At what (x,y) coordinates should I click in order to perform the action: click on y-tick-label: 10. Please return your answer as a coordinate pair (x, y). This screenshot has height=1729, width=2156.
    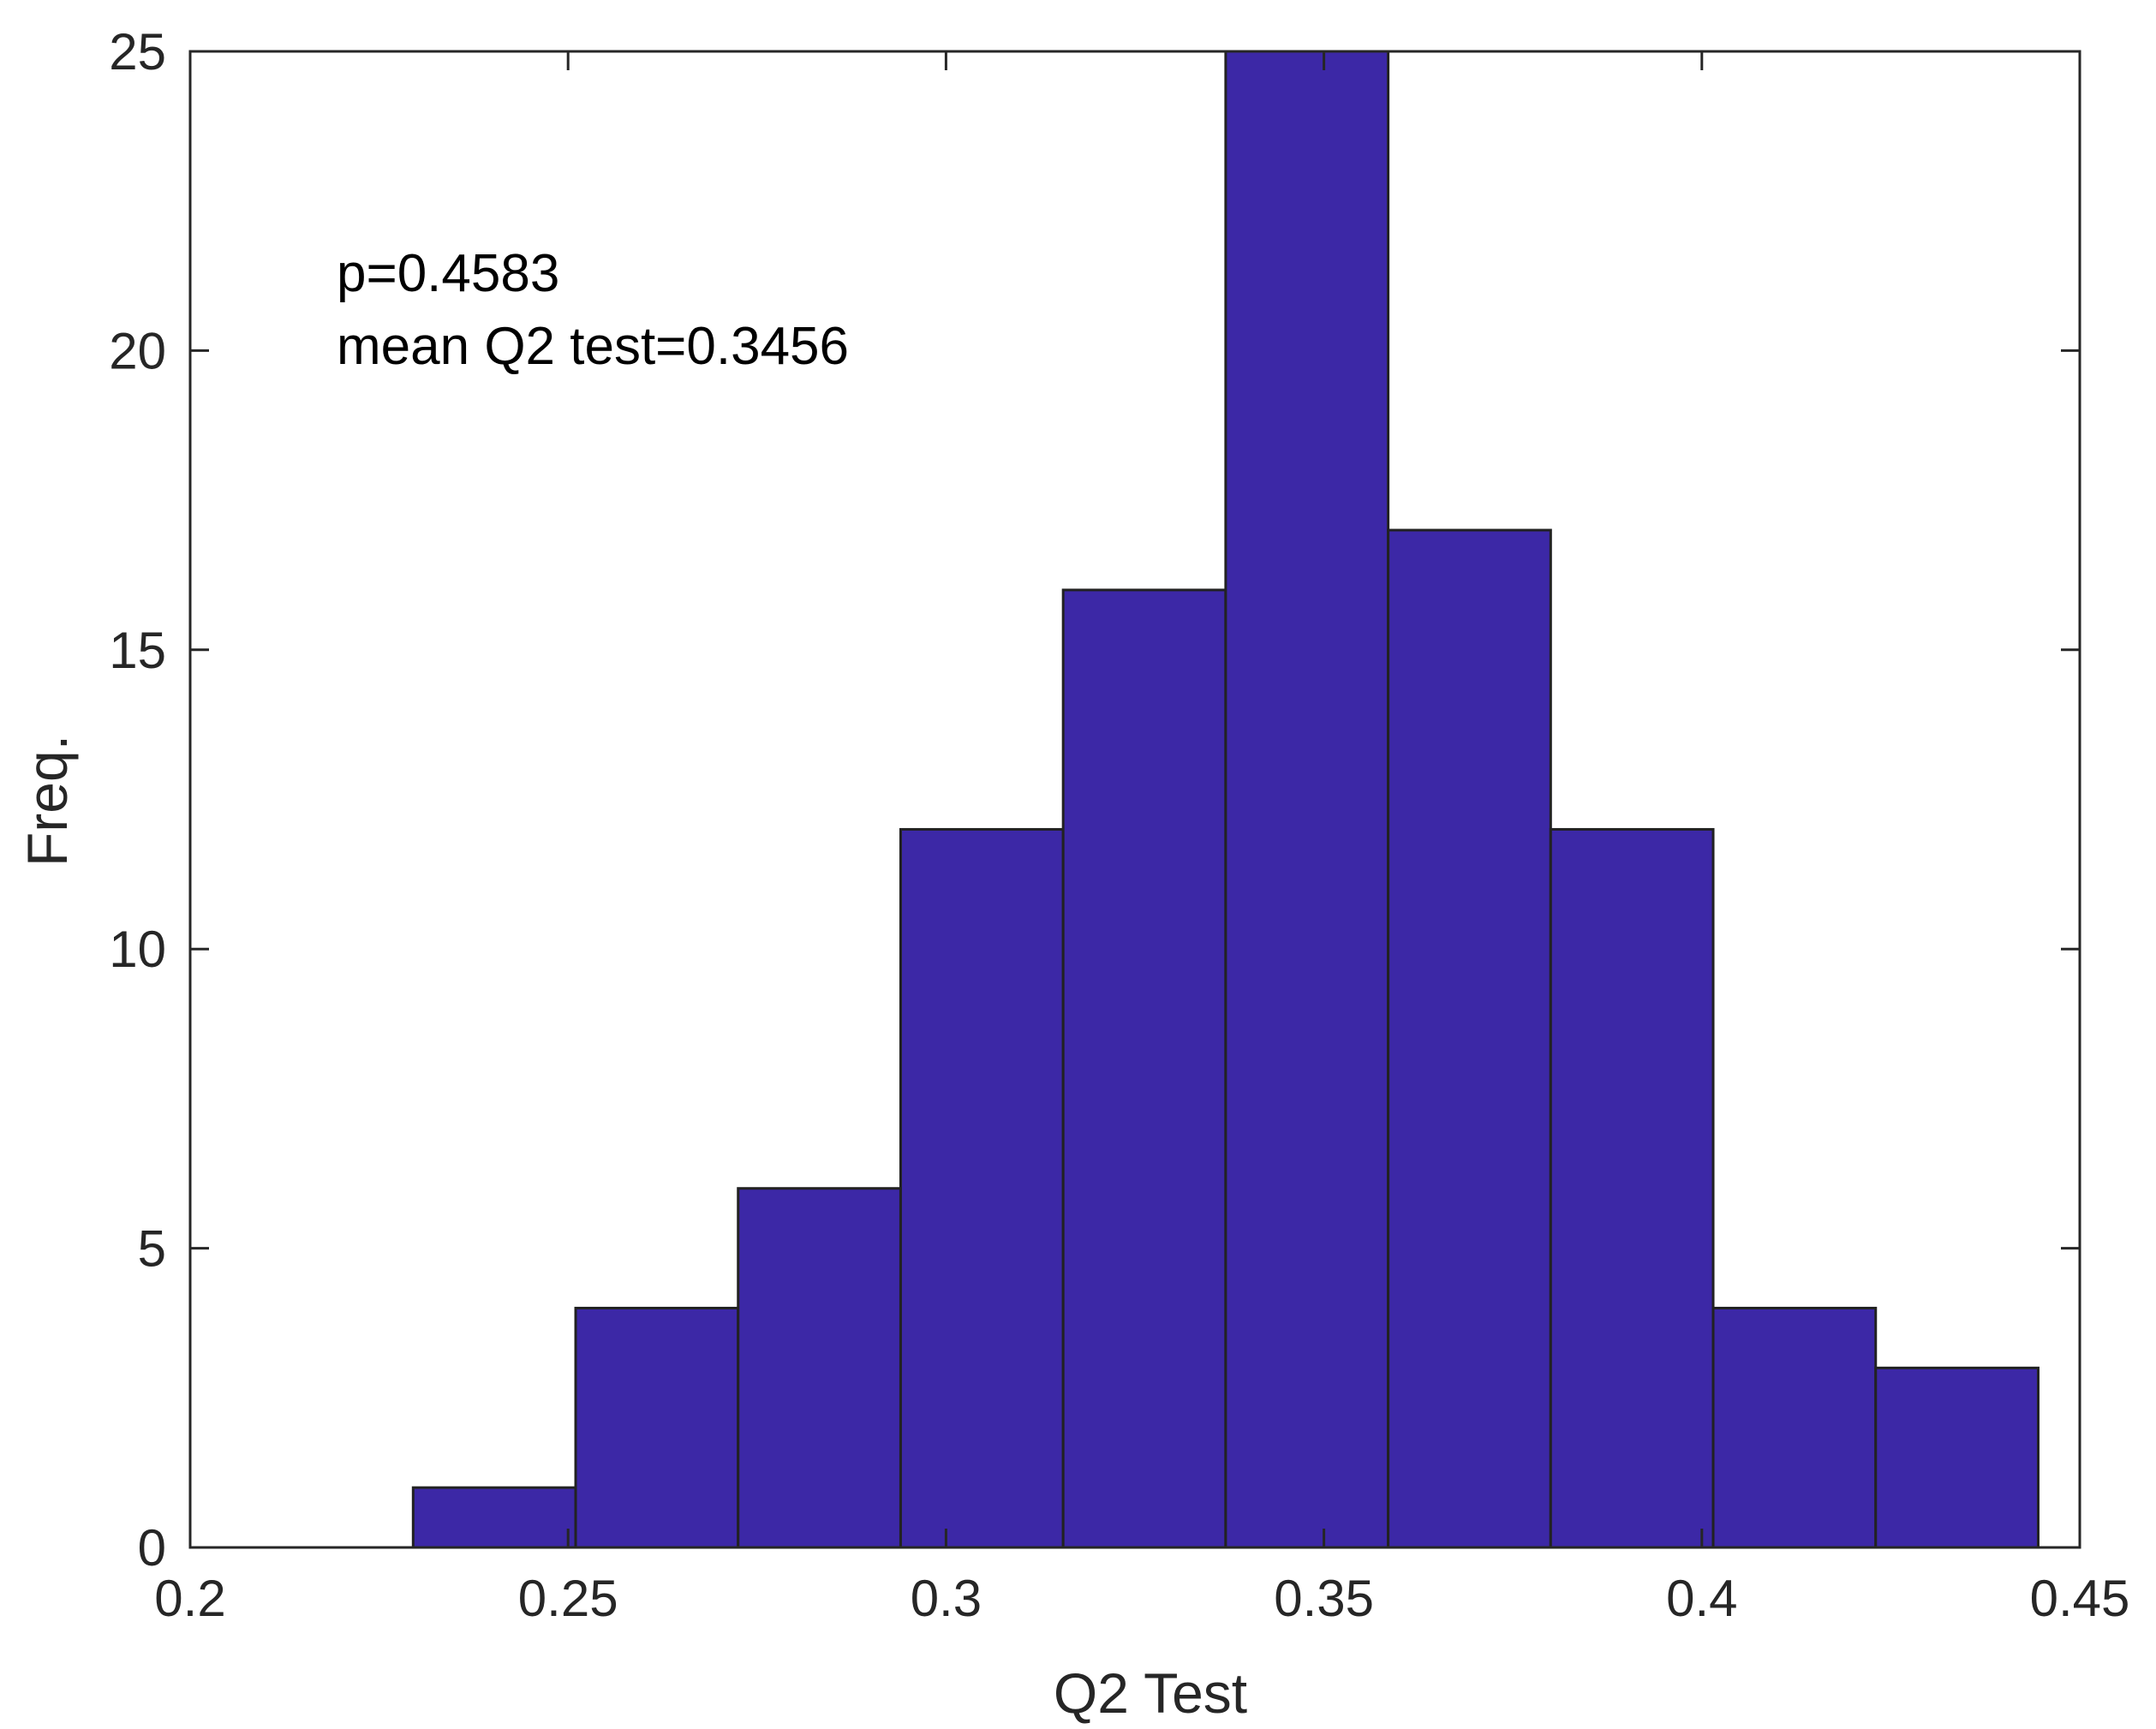
    Looking at the image, I should click on (137, 949).